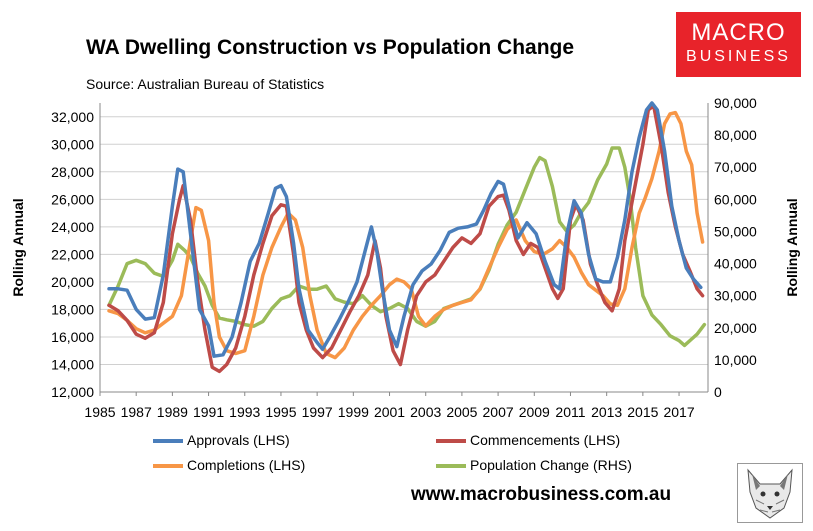 This screenshot has height=531, width=813. What do you see at coordinates (425, 412) in the screenshot?
I see `x-tick-label: 2003` at bounding box center [425, 412].